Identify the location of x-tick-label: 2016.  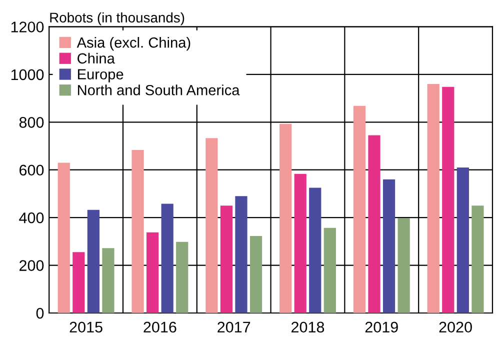
(160, 327).